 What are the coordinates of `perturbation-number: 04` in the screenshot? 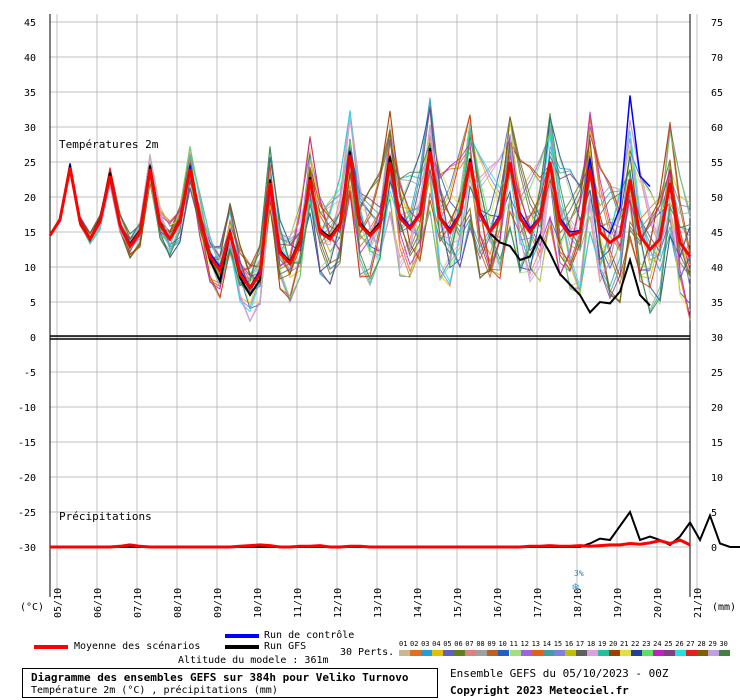 It's located at (436, 644).